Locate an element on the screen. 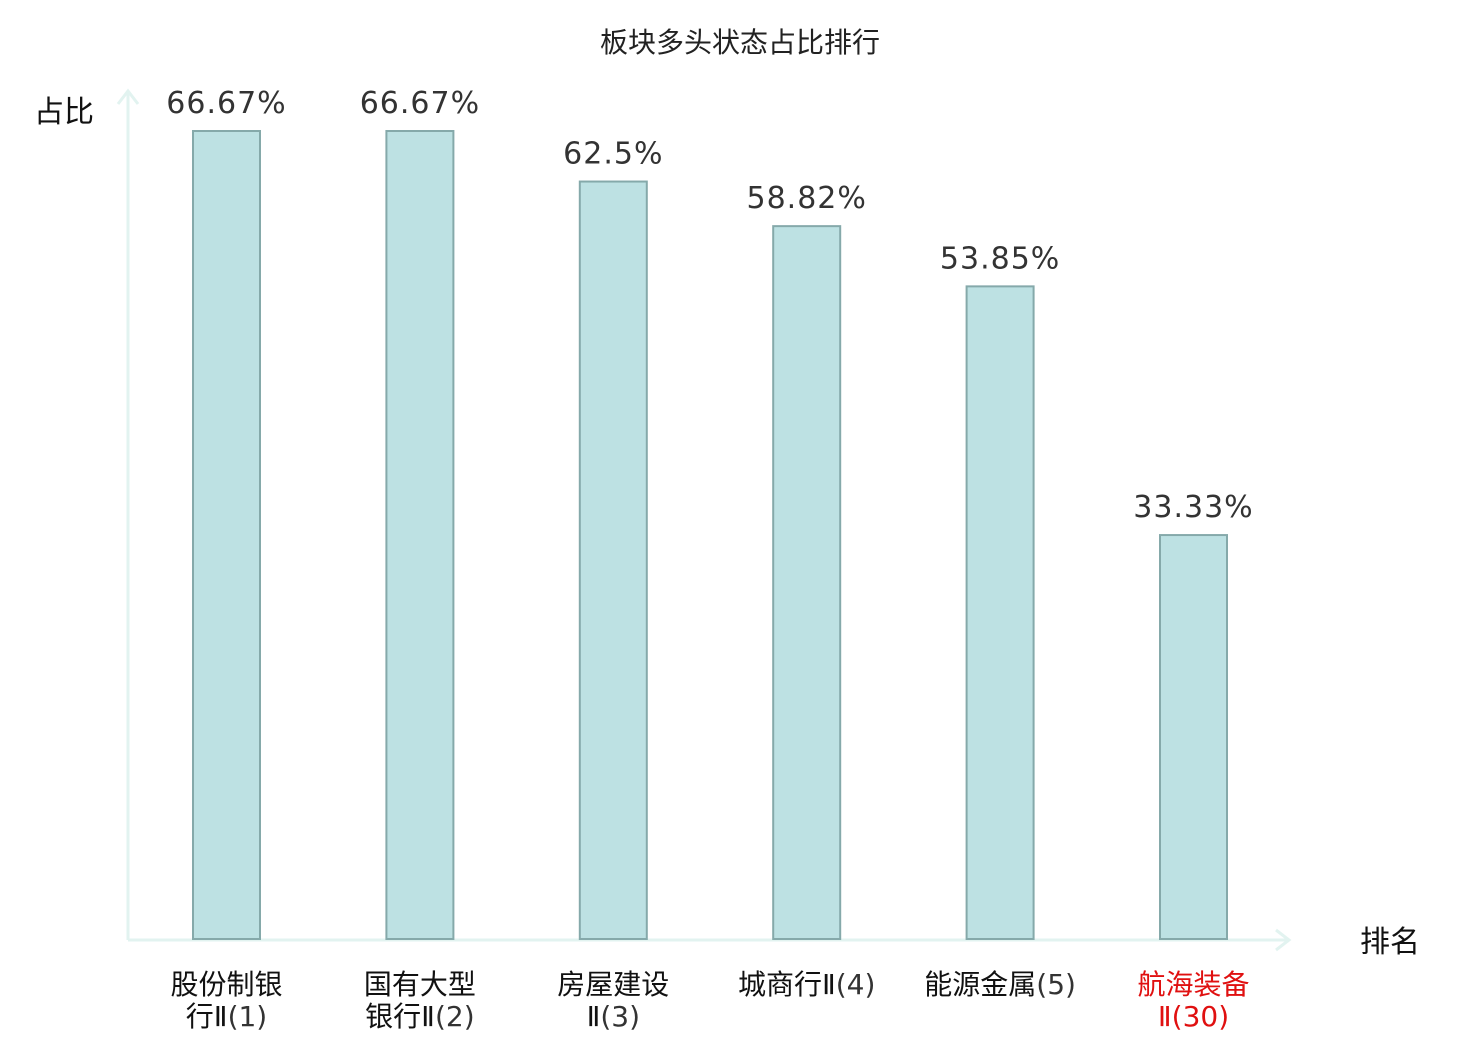 The height and width of the screenshot is (1040, 1480). data-label: 58.82% is located at coordinates (807, 198).